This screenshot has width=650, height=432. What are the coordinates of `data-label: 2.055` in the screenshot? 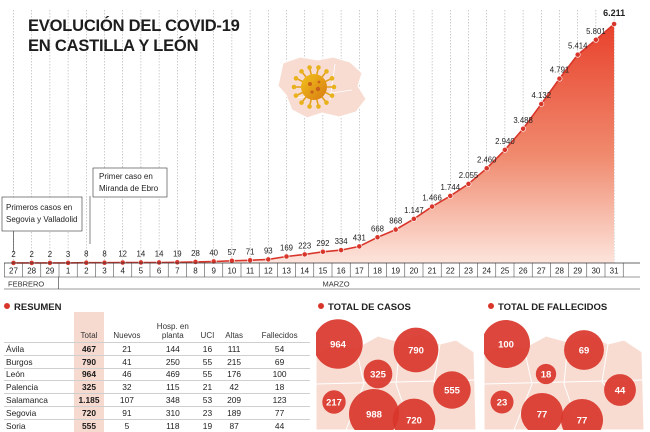 It's located at (469, 175).